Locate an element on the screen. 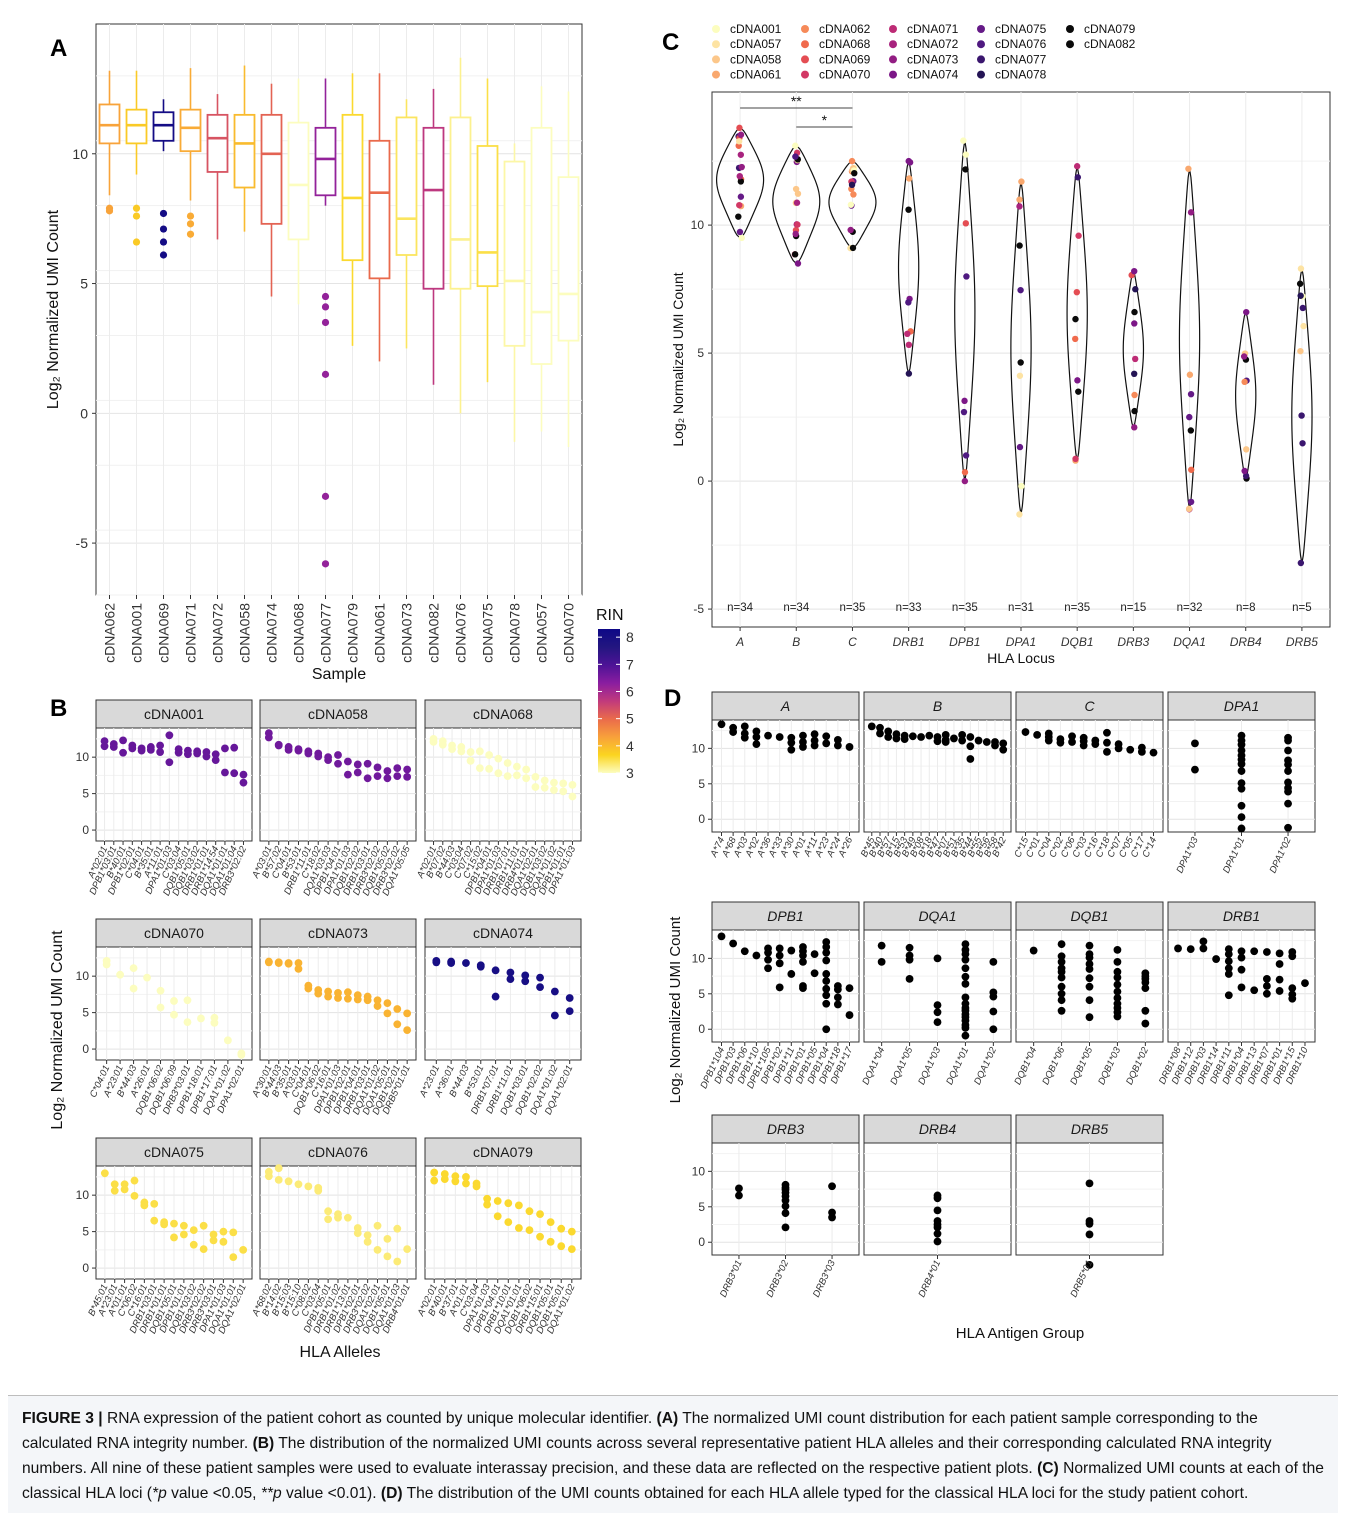 This screenshot has width=1356, height=1523. panel-b-facet-cdna074-point is located at coordinates (525, 975).